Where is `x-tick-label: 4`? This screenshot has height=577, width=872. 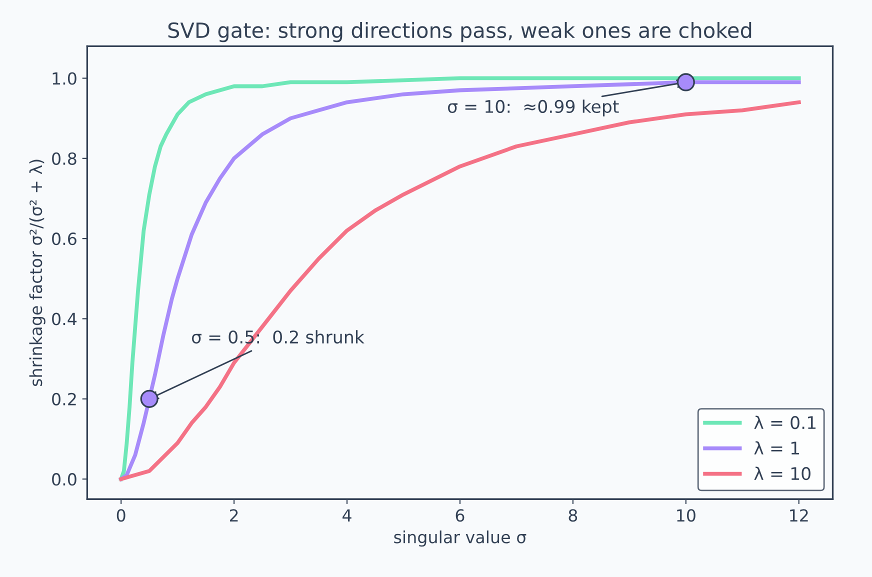 x-tick-label: 4 is located at coordinates (347, 515).